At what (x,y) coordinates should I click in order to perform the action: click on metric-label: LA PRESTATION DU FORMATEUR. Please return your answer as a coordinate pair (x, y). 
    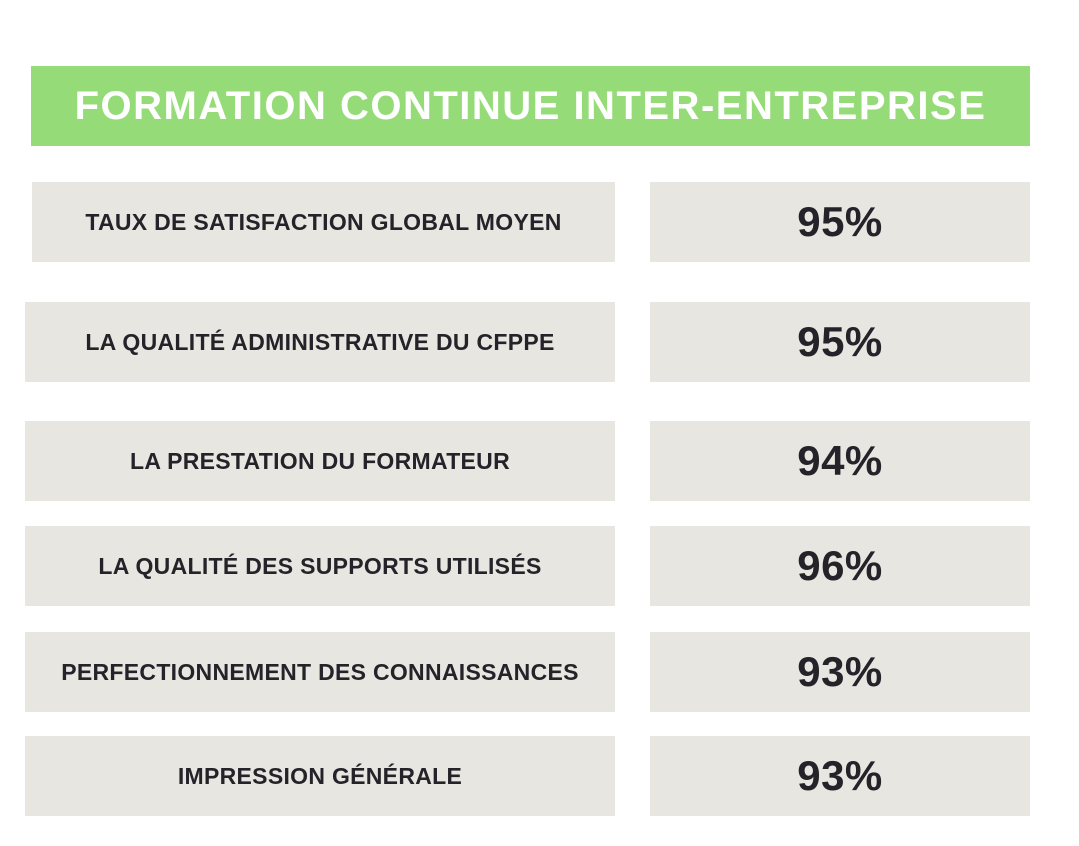
    Looking at the image, I should click on (320, 460).